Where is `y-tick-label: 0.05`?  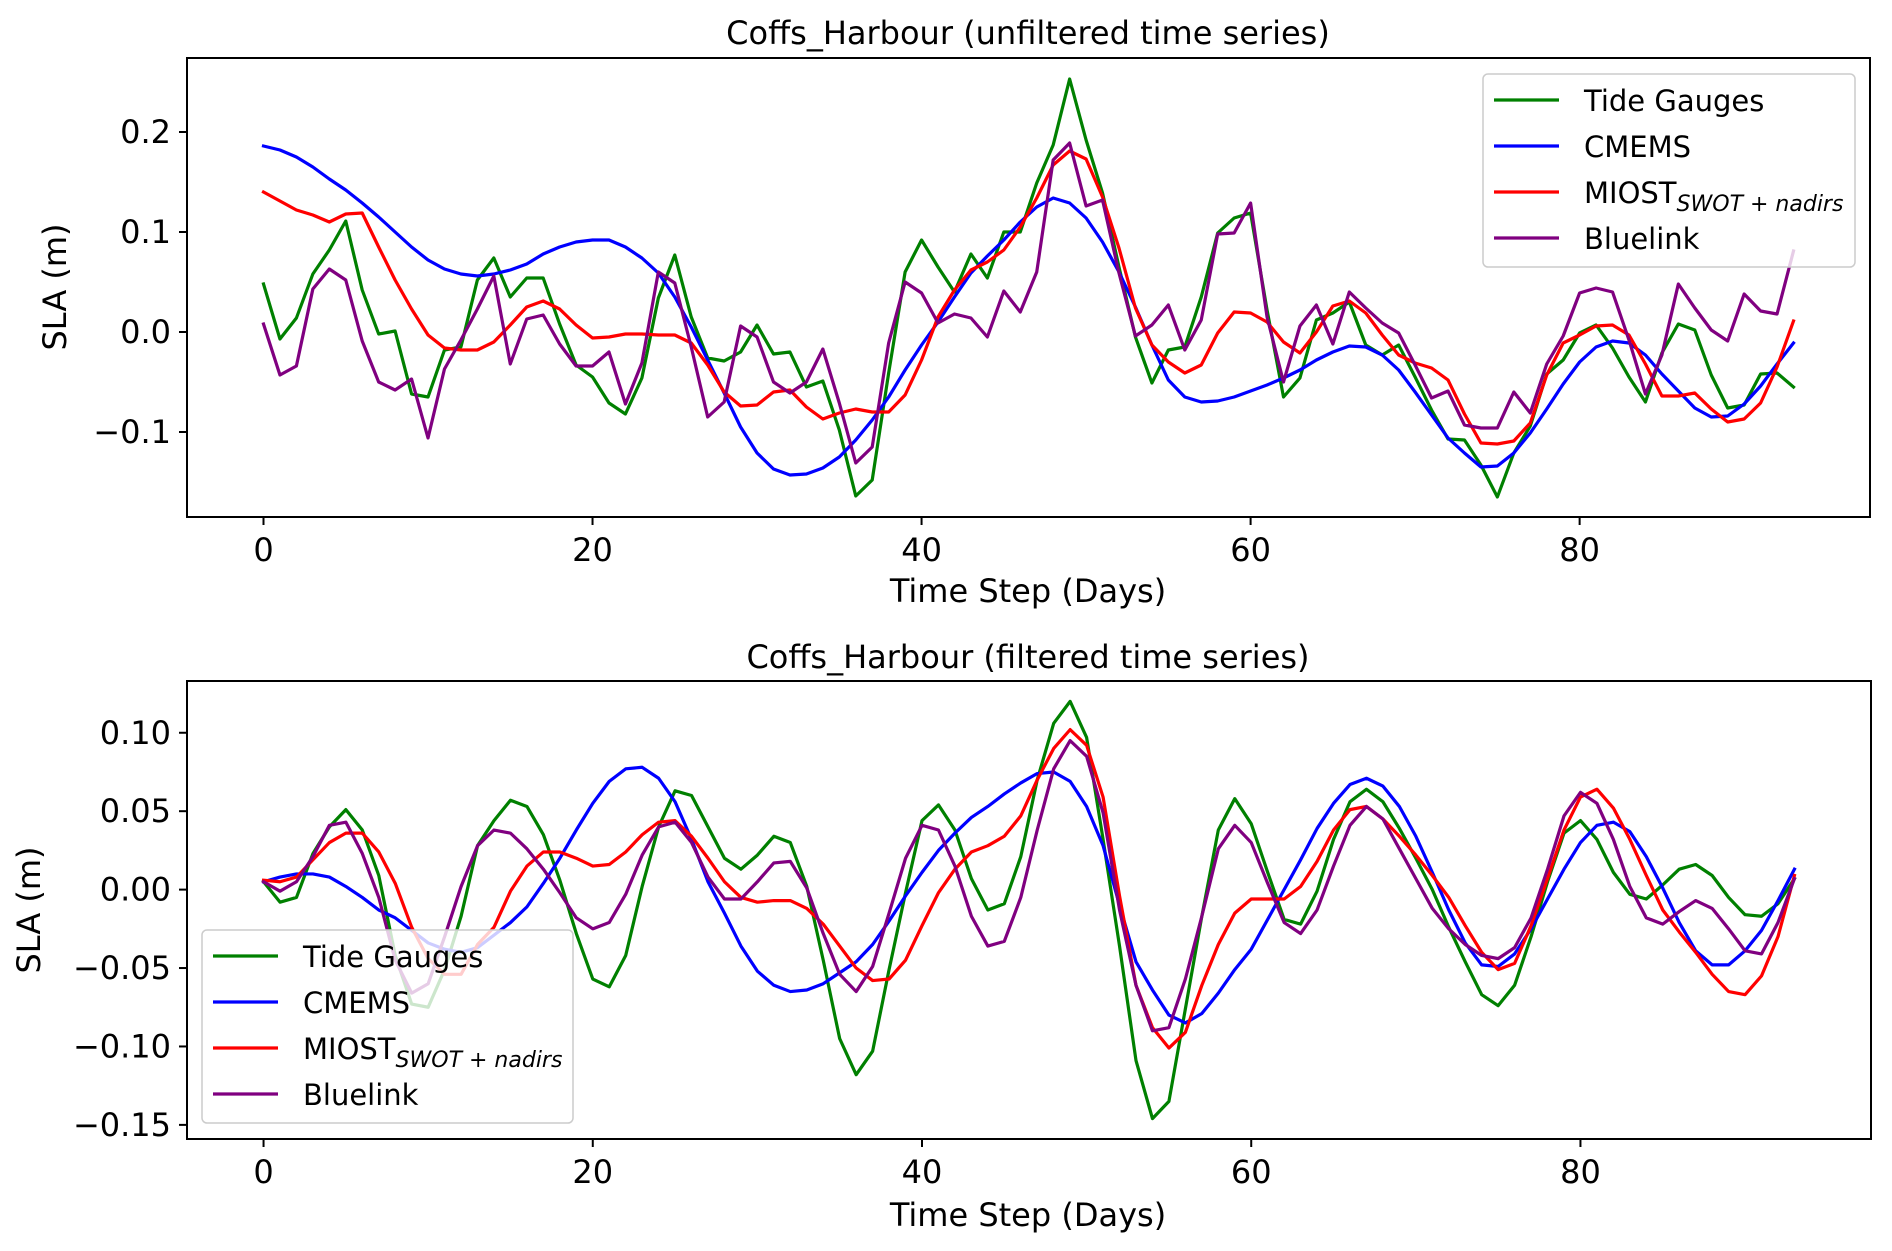 y-tick-label: 0.05 is located at coordinates (135, 811).